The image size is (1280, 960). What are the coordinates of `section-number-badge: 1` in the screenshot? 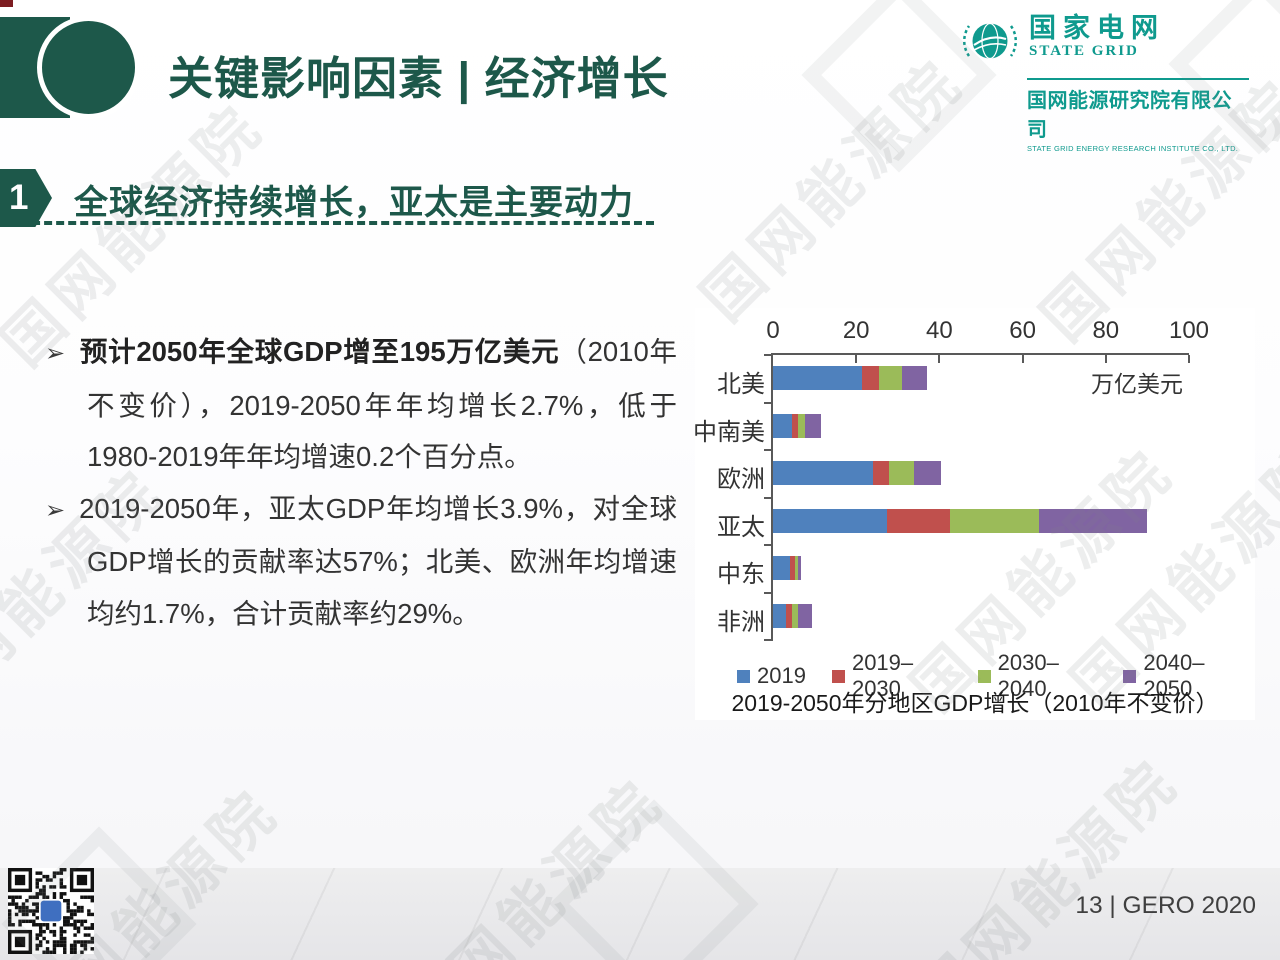 It's located at (26, 198).